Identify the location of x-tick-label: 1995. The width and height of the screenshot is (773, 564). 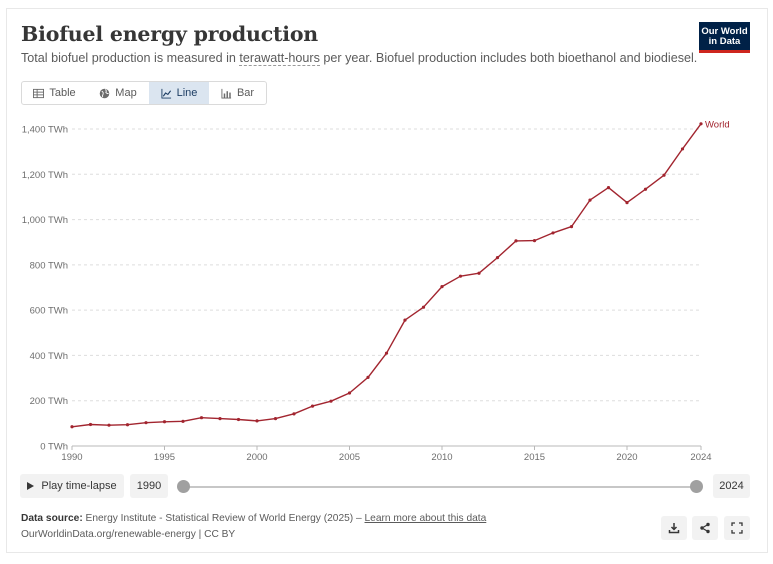
(164, 457).